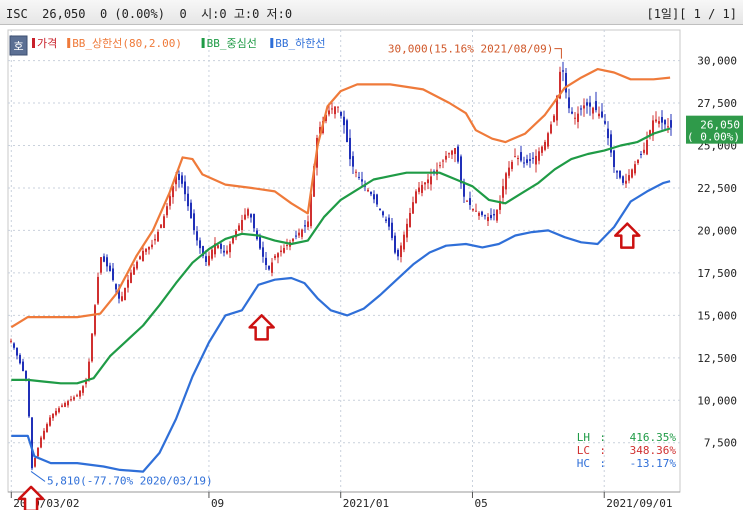 Image resolution: width=743 pixels, height=510 pixels. Describe the element at coordinates (558, 53) in the screenshot. I see `high-price-pointer` at that location.